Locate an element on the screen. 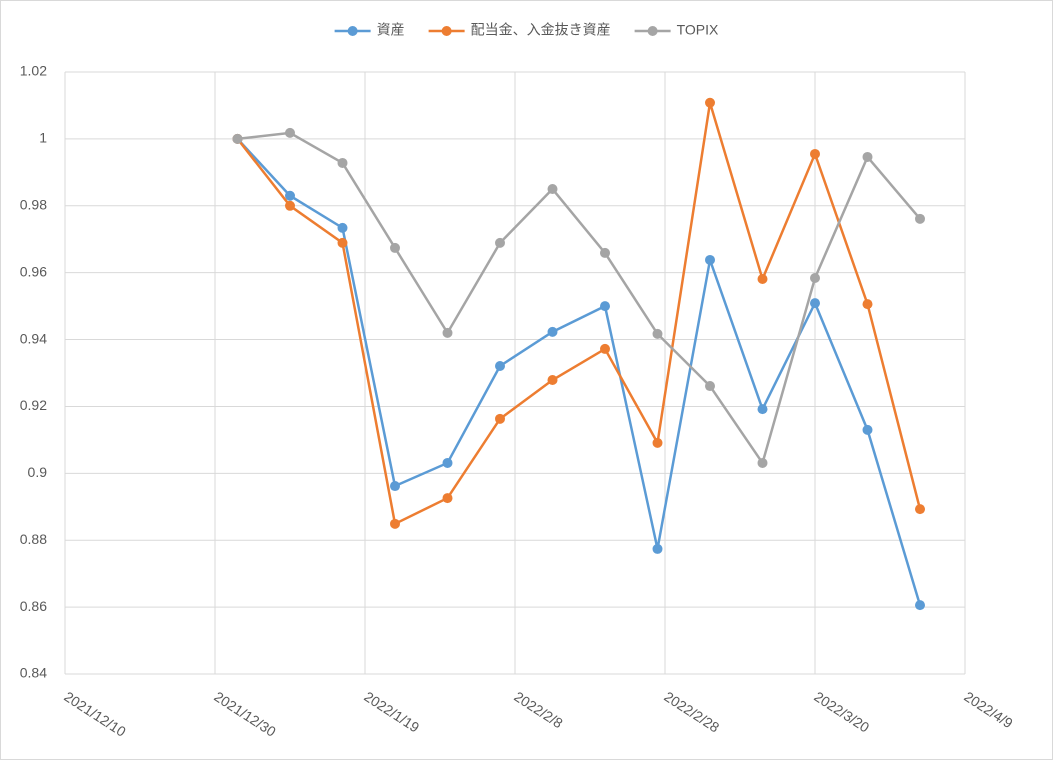 The height and width of the screenshot is (760, 1053). y-tick-label: 0.86 is located at coordinates (33, 606).